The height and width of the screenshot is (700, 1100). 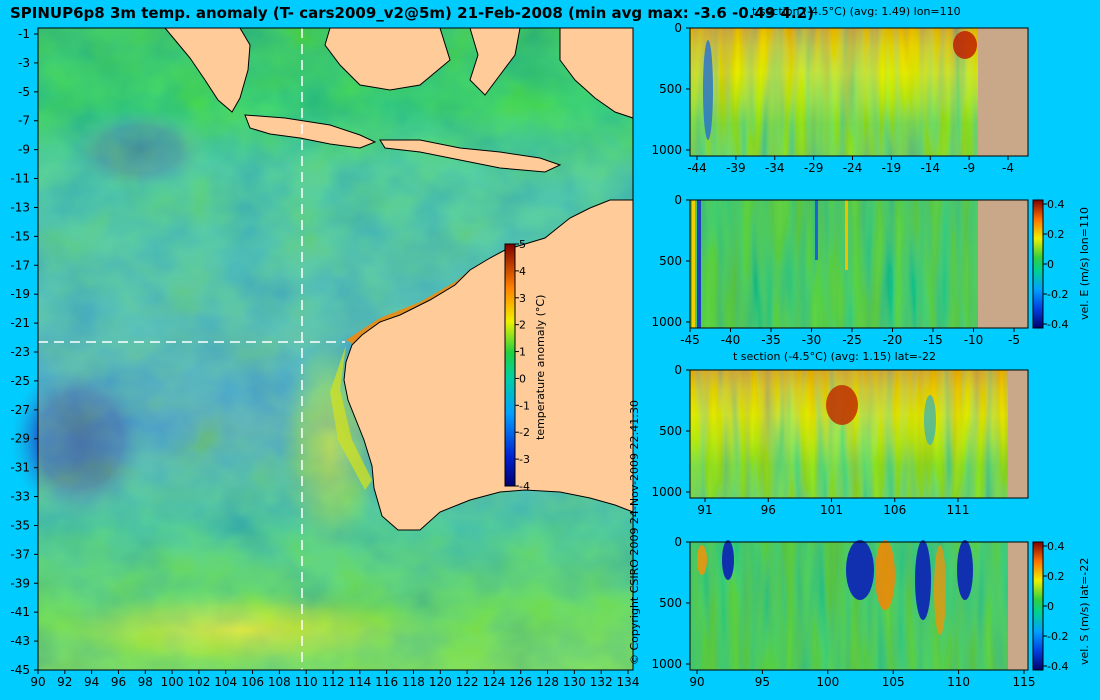 What do you see at coordinates (24, 92) in the screenshot?
I see `map-y-tick-label: -5` at bounding box center [24, 92].